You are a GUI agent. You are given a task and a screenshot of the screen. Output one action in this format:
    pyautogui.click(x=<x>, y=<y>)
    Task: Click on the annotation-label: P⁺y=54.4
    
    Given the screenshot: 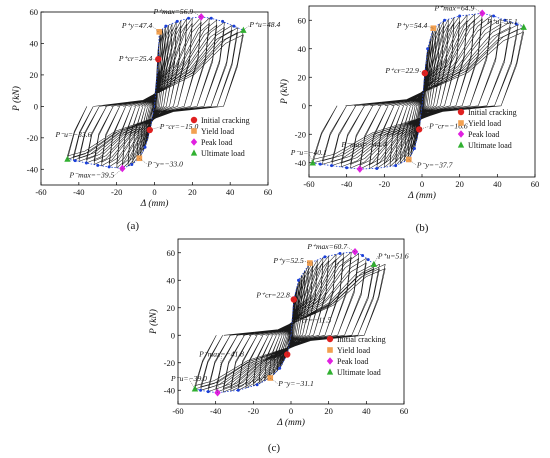 What is the action you would take?
    pyautogui.click(x=412, y=25)
    